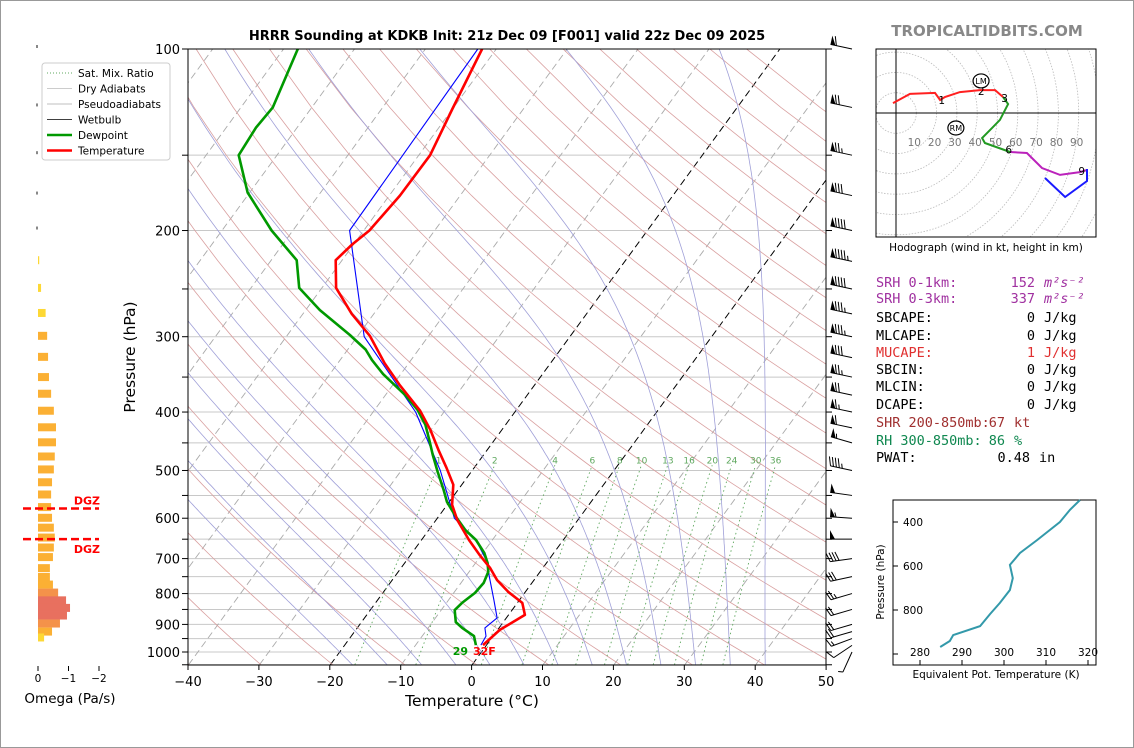 This screenshot has width=1134, height=748. Describe the element at coordinates (934, 143) in the screenshot. I see `hodograph-ring-label: 20` at that location.